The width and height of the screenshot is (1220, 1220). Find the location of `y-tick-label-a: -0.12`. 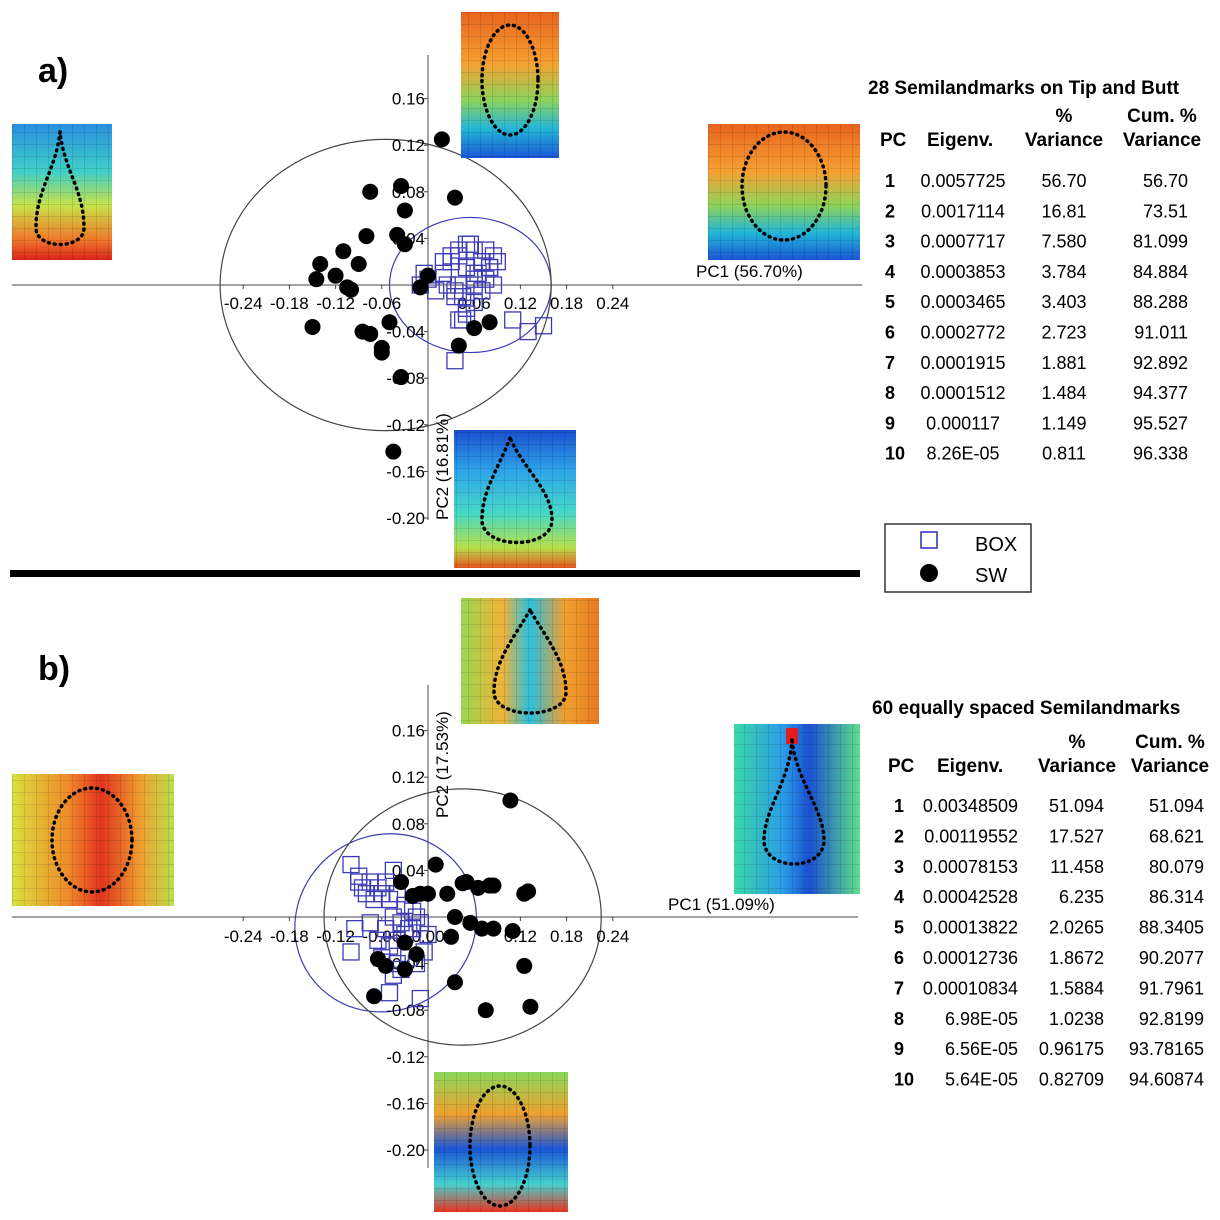

y-tick-label-a: -0.12 is located at coordinates (405, 425).